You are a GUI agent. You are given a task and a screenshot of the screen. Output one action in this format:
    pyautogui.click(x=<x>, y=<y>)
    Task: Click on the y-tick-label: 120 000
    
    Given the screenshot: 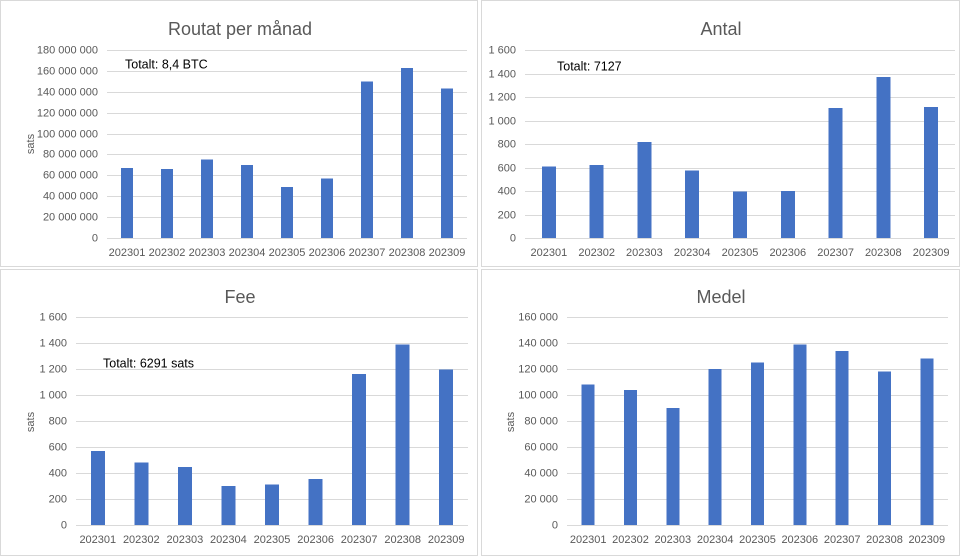 What is the action you would take?
    pyautogui.click(x=538, y=369)
    